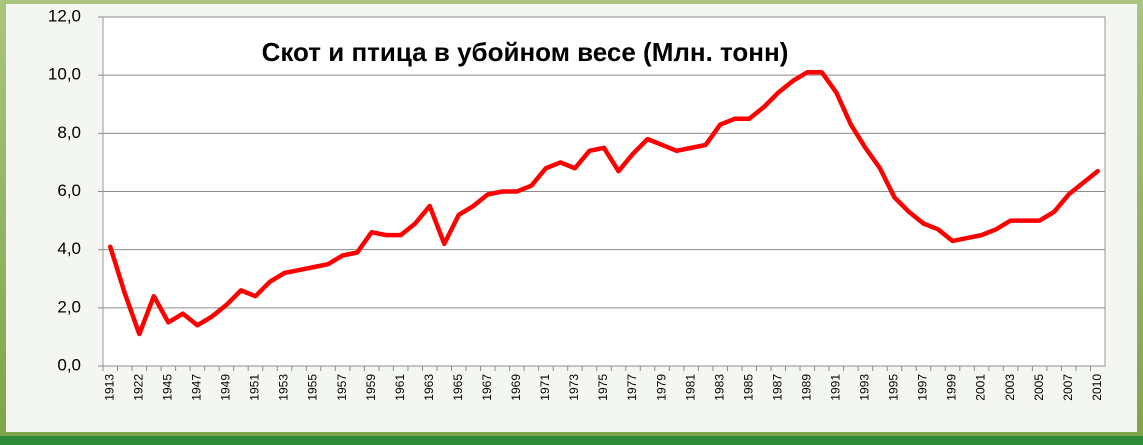  I want to click on x-tick-label: 1985, so click(748, 387).